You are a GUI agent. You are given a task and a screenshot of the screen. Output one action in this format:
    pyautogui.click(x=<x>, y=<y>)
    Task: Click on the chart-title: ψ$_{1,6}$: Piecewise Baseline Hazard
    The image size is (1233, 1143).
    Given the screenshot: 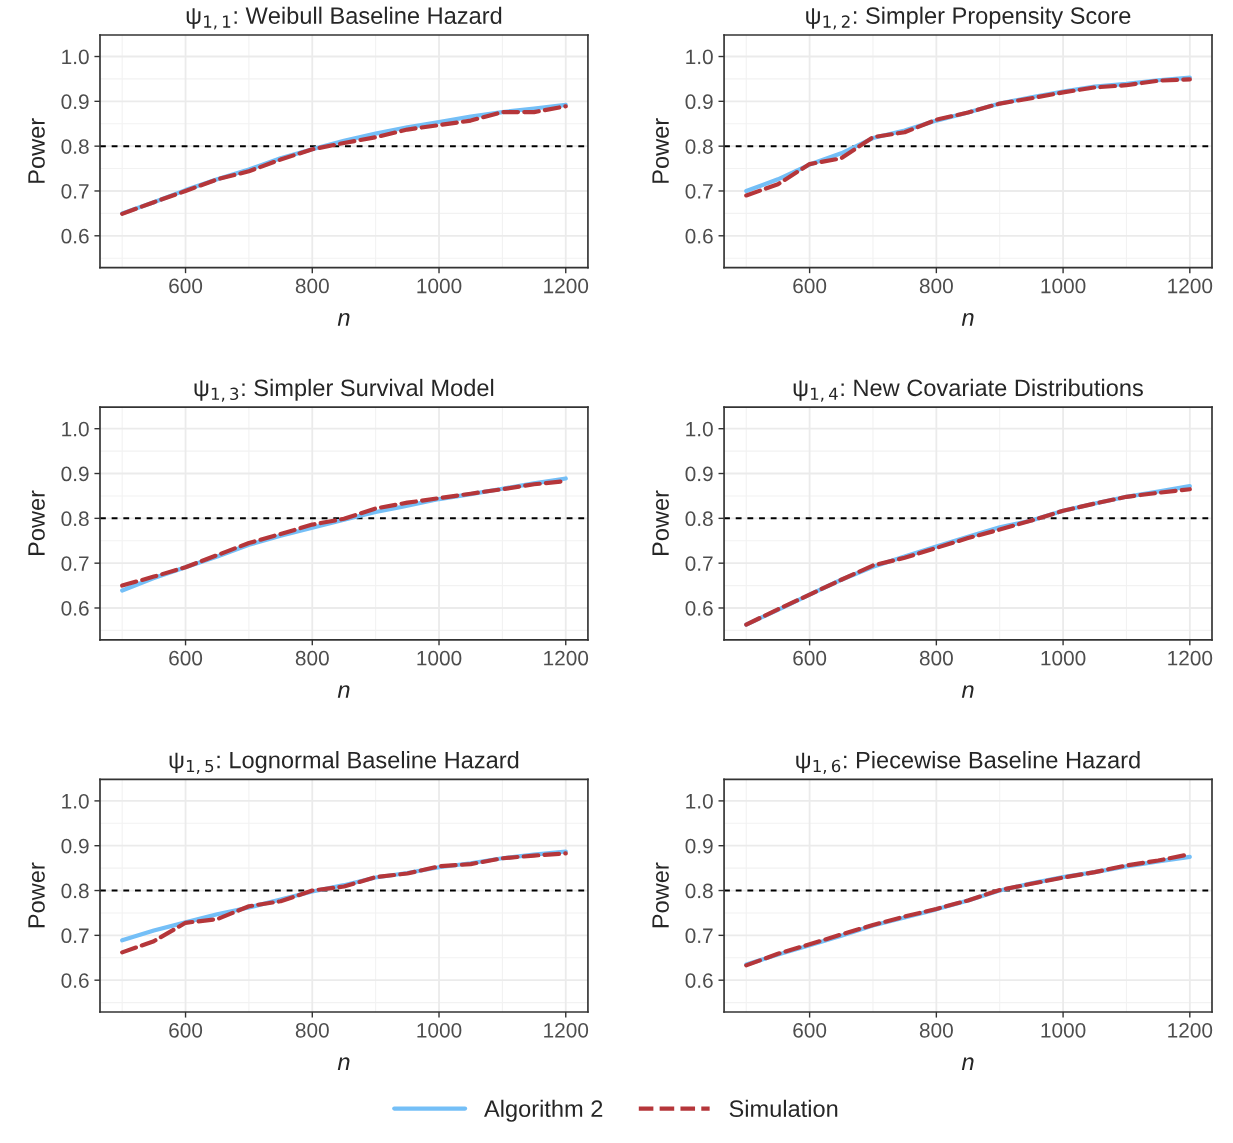 What is the action you would take?
    pyautogui.click(x=968, y=762)
    